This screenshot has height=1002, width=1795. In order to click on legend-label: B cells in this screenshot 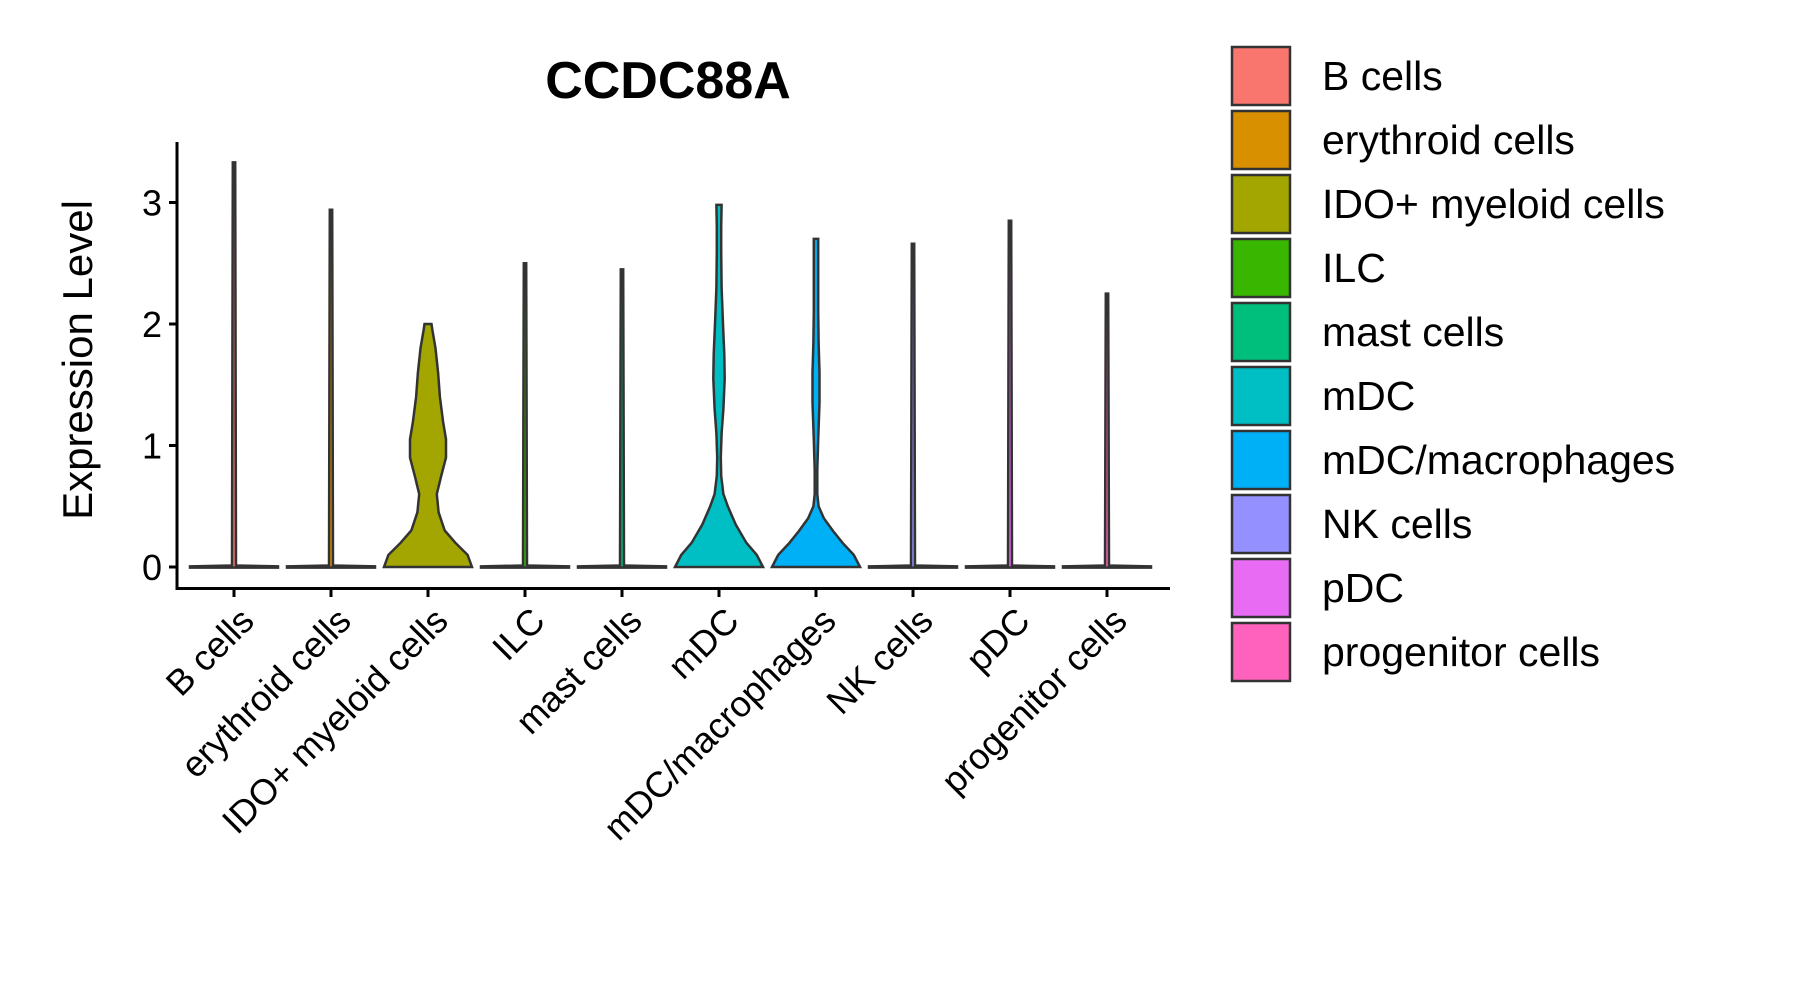, I will do `click(1382, 76)`.